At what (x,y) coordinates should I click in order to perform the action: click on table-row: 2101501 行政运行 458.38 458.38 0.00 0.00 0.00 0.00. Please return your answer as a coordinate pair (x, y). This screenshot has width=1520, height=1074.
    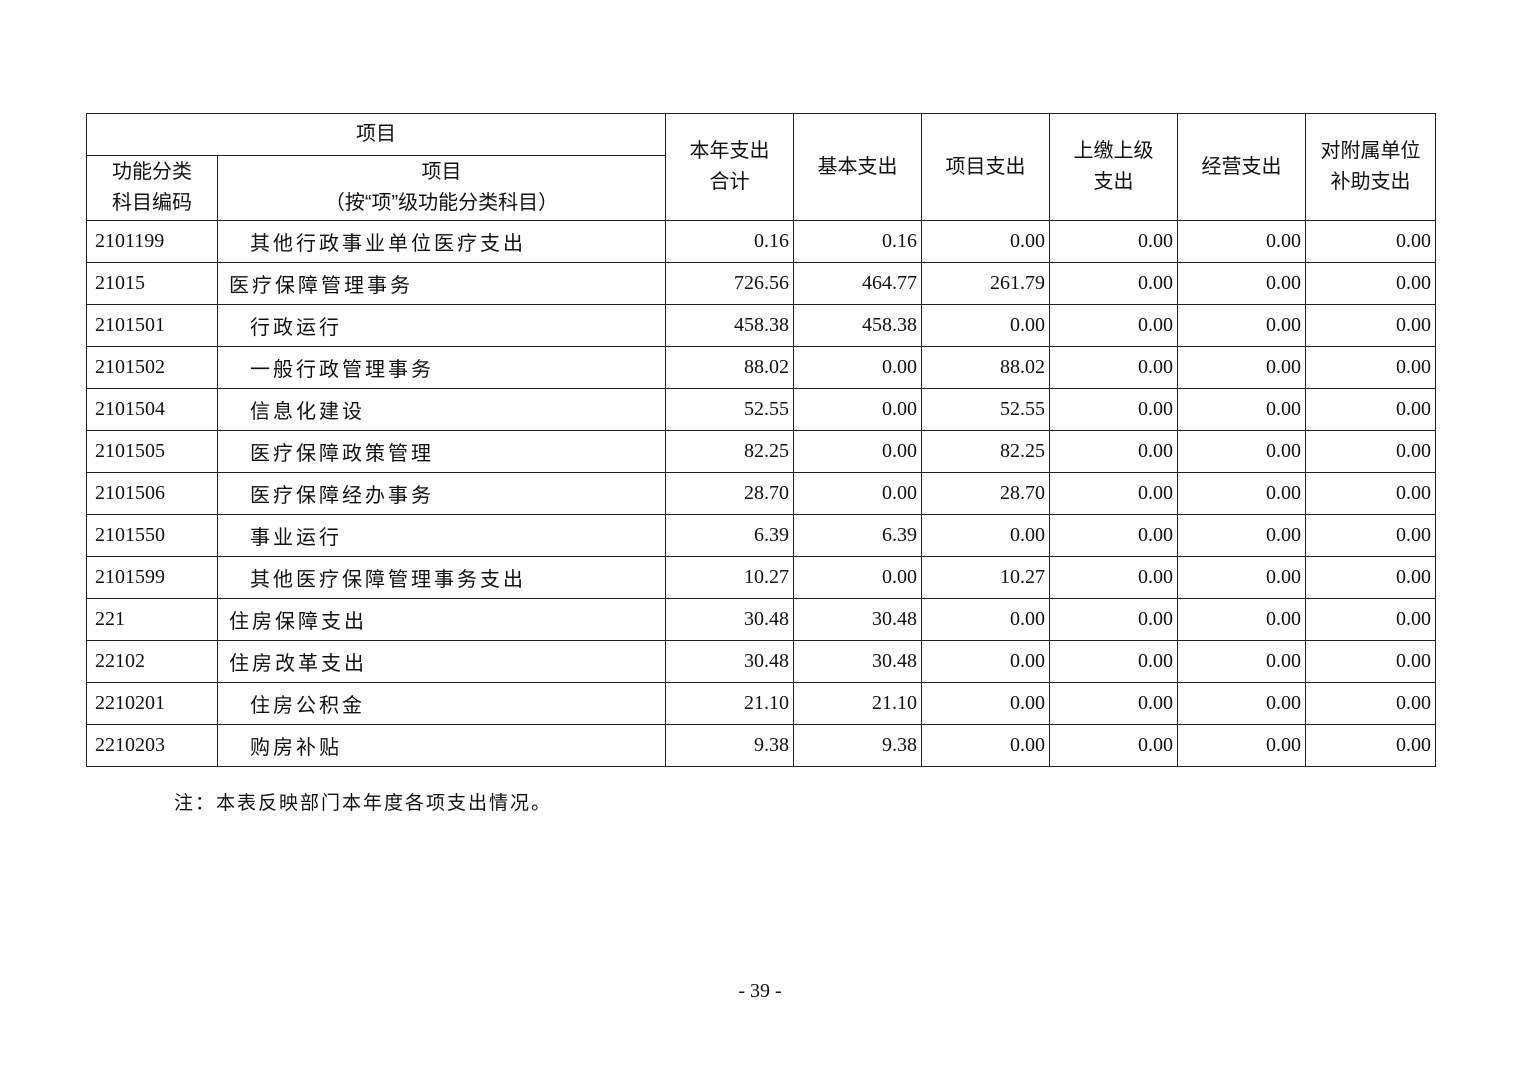
    Looking at the image, I should click on (761, 325).